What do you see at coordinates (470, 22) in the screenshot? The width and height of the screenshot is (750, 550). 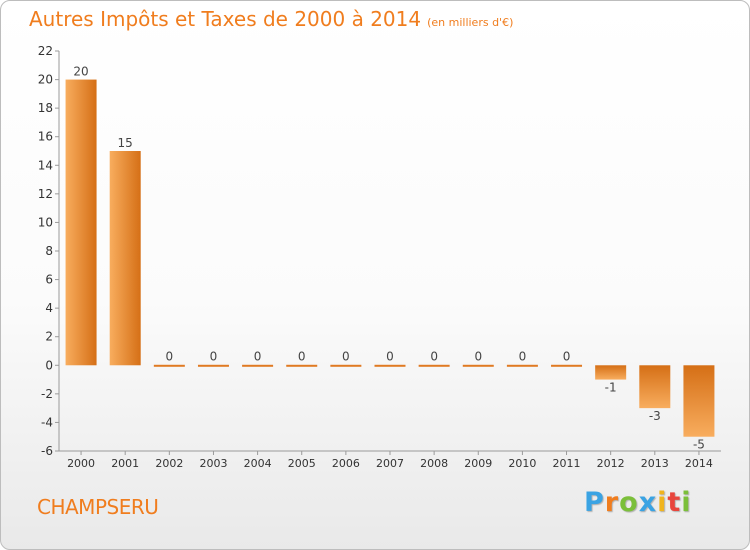 I see `chart-unit: (en milliers d'€)` at bounding box center [470, 22].